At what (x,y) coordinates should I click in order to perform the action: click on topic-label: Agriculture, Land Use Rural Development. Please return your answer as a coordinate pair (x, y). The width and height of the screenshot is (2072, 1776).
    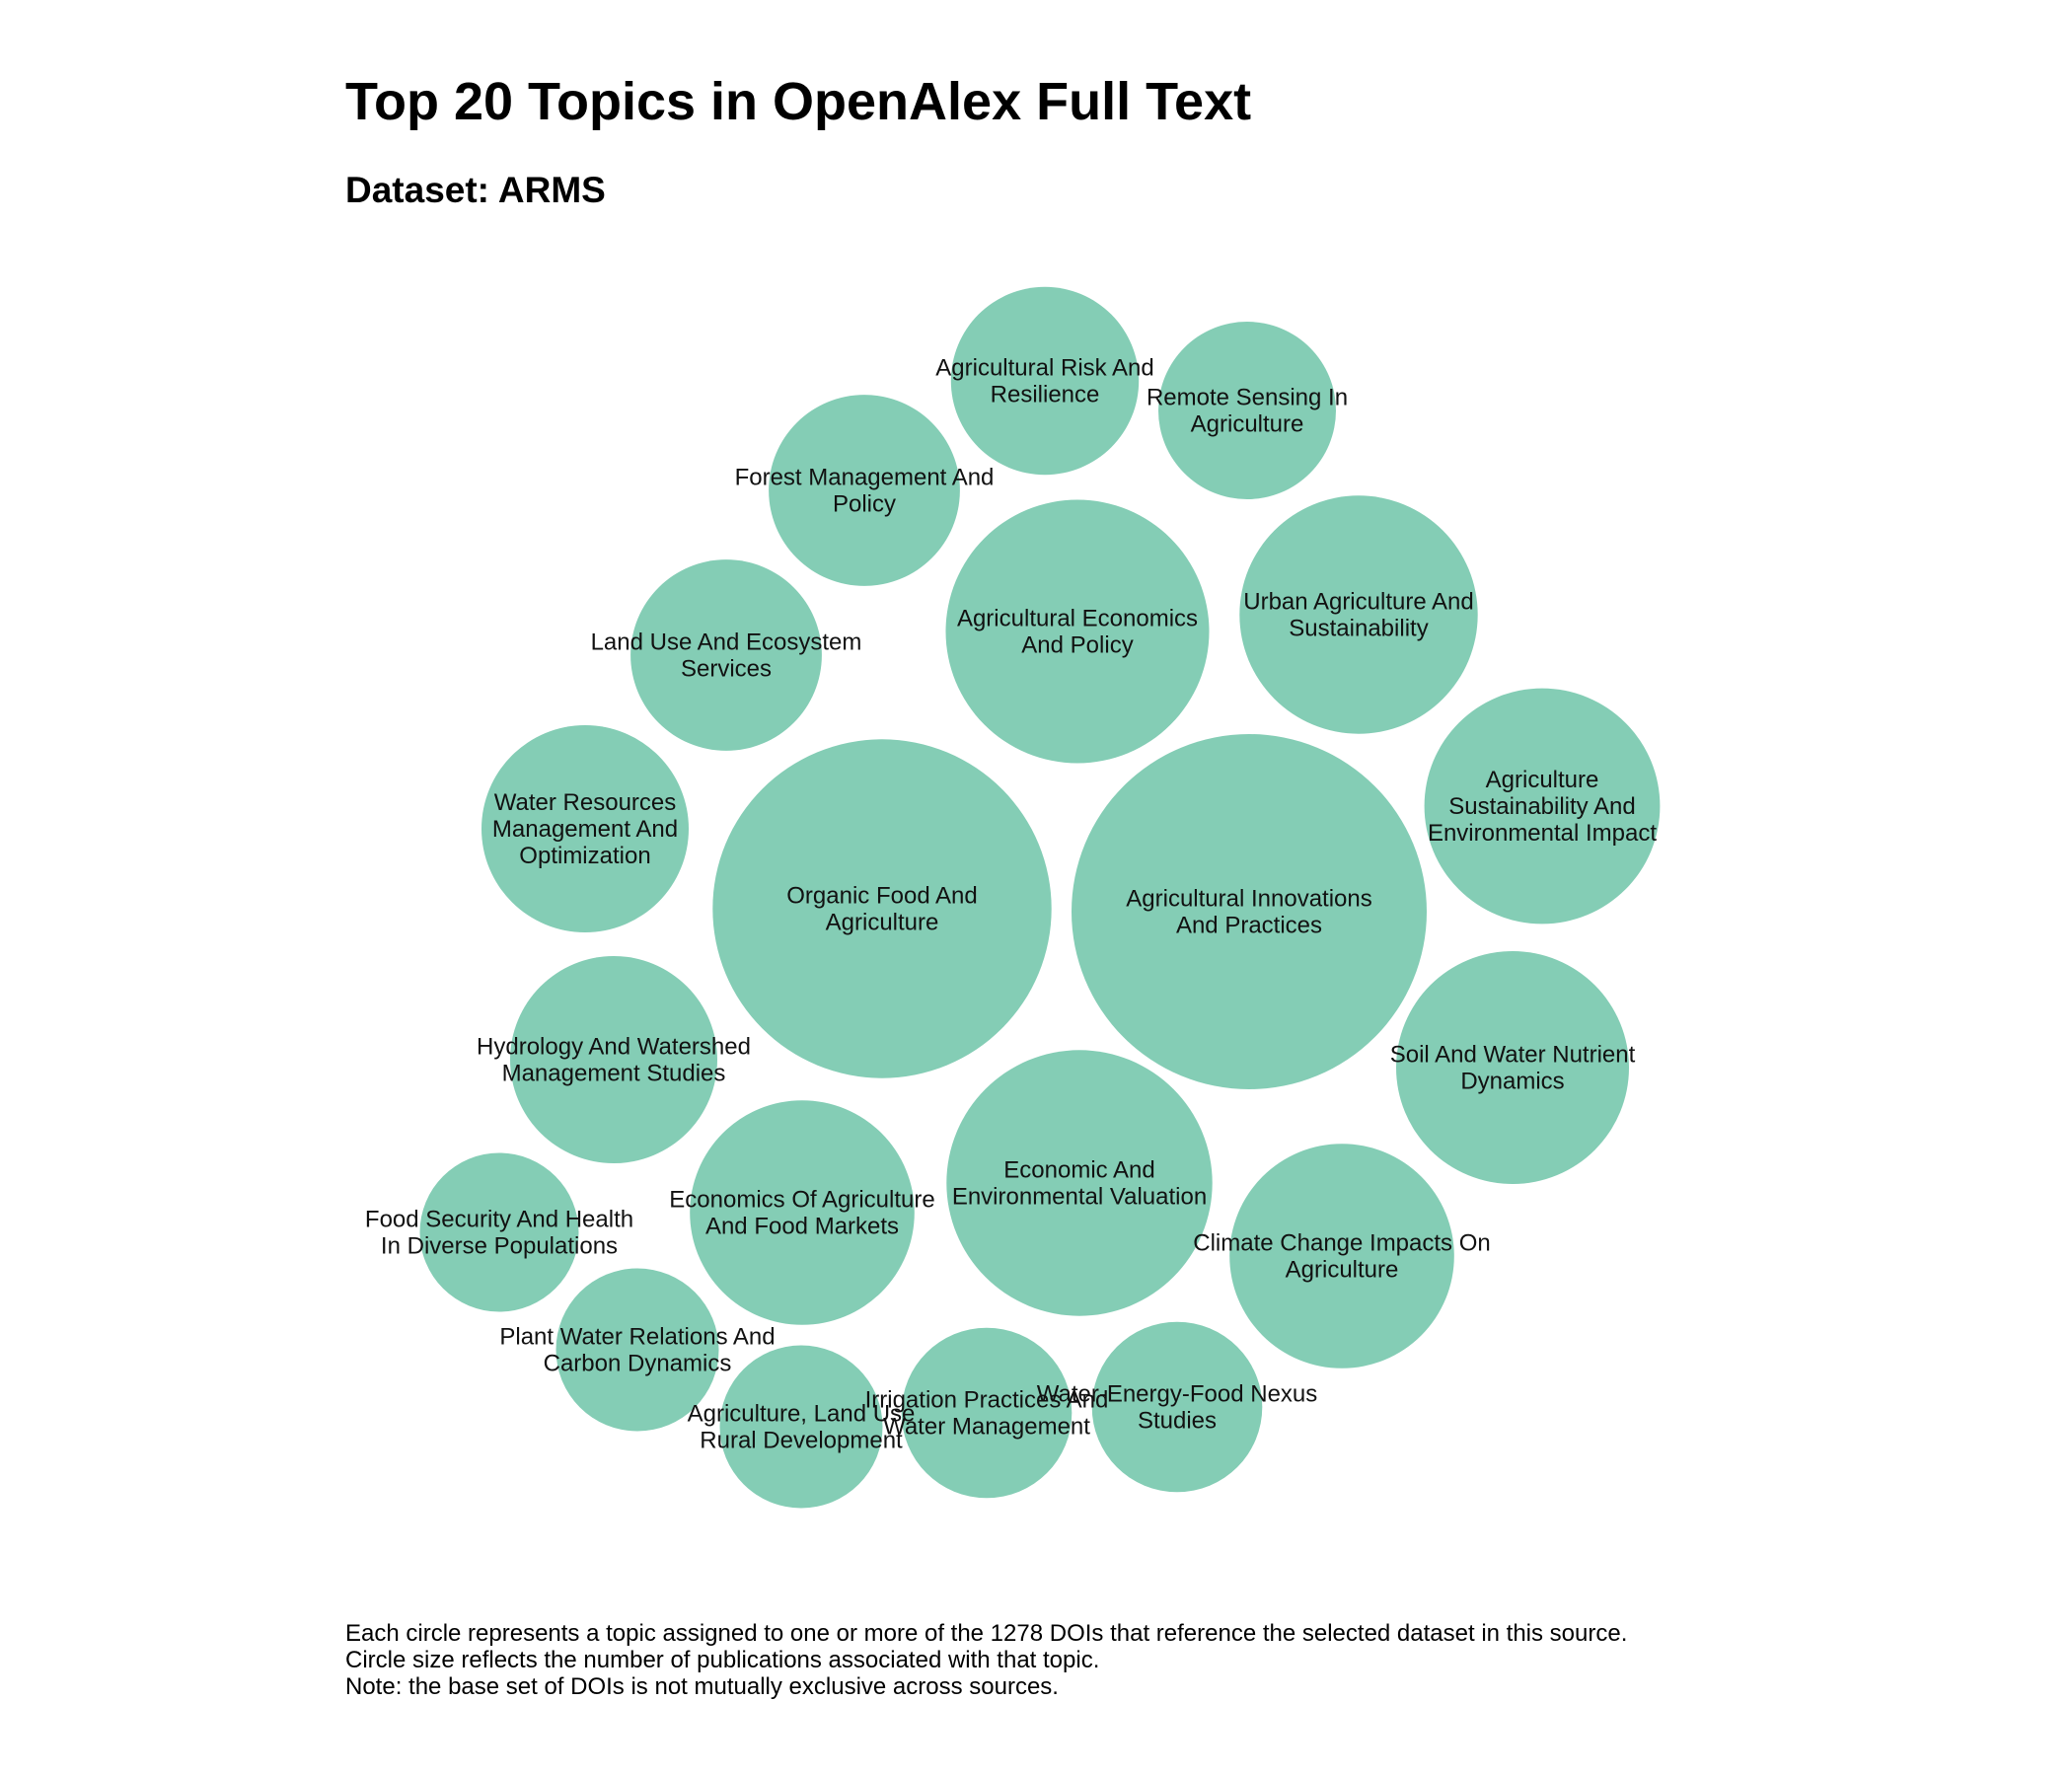
    Looking at the image, I should click on (802, 1428).